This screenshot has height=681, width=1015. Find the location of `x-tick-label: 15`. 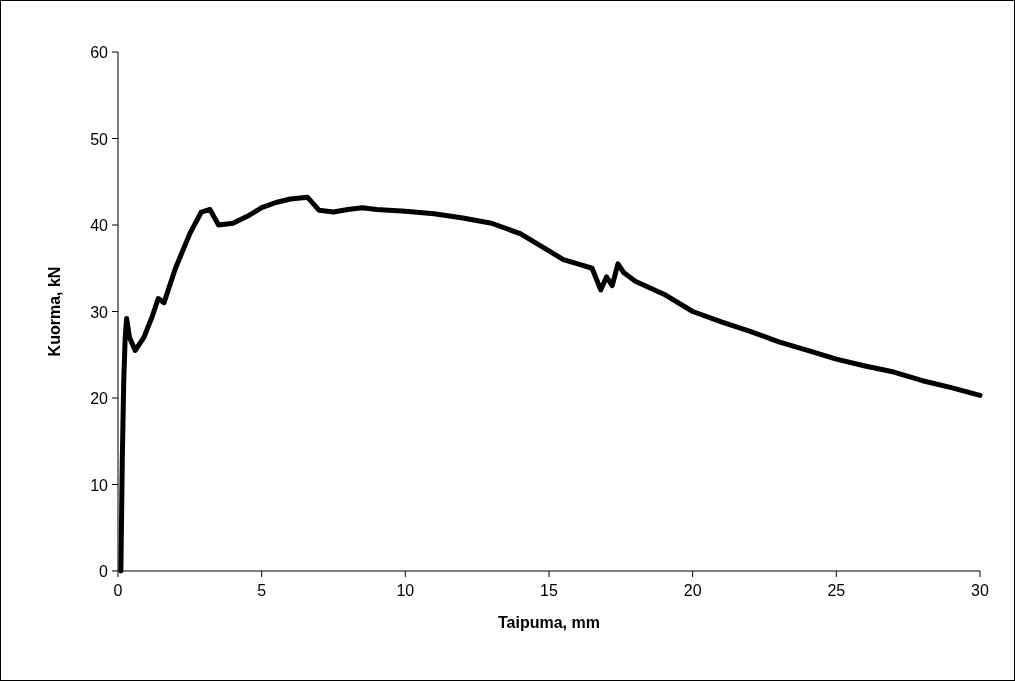

x-tick-label: 15 is located at coordinates (549, 590).